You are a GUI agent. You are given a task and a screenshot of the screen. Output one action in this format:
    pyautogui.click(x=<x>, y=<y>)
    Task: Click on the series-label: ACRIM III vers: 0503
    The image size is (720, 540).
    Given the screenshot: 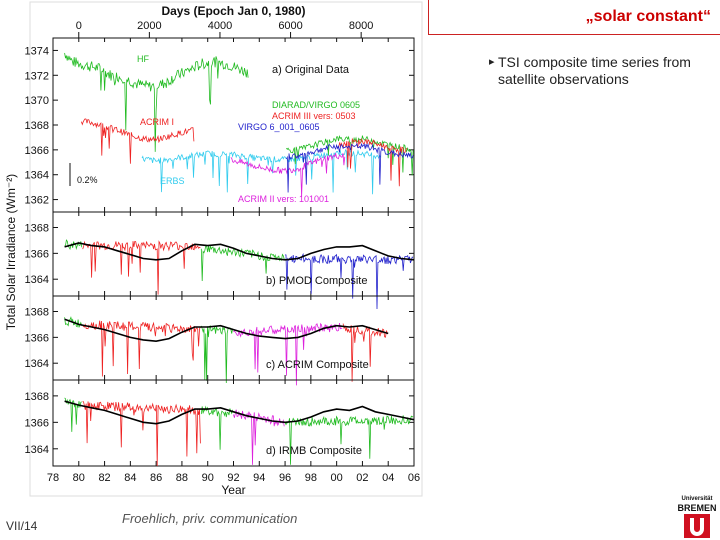 What is the action you would take?
    pyautogui.click(x=314, y=116)
    